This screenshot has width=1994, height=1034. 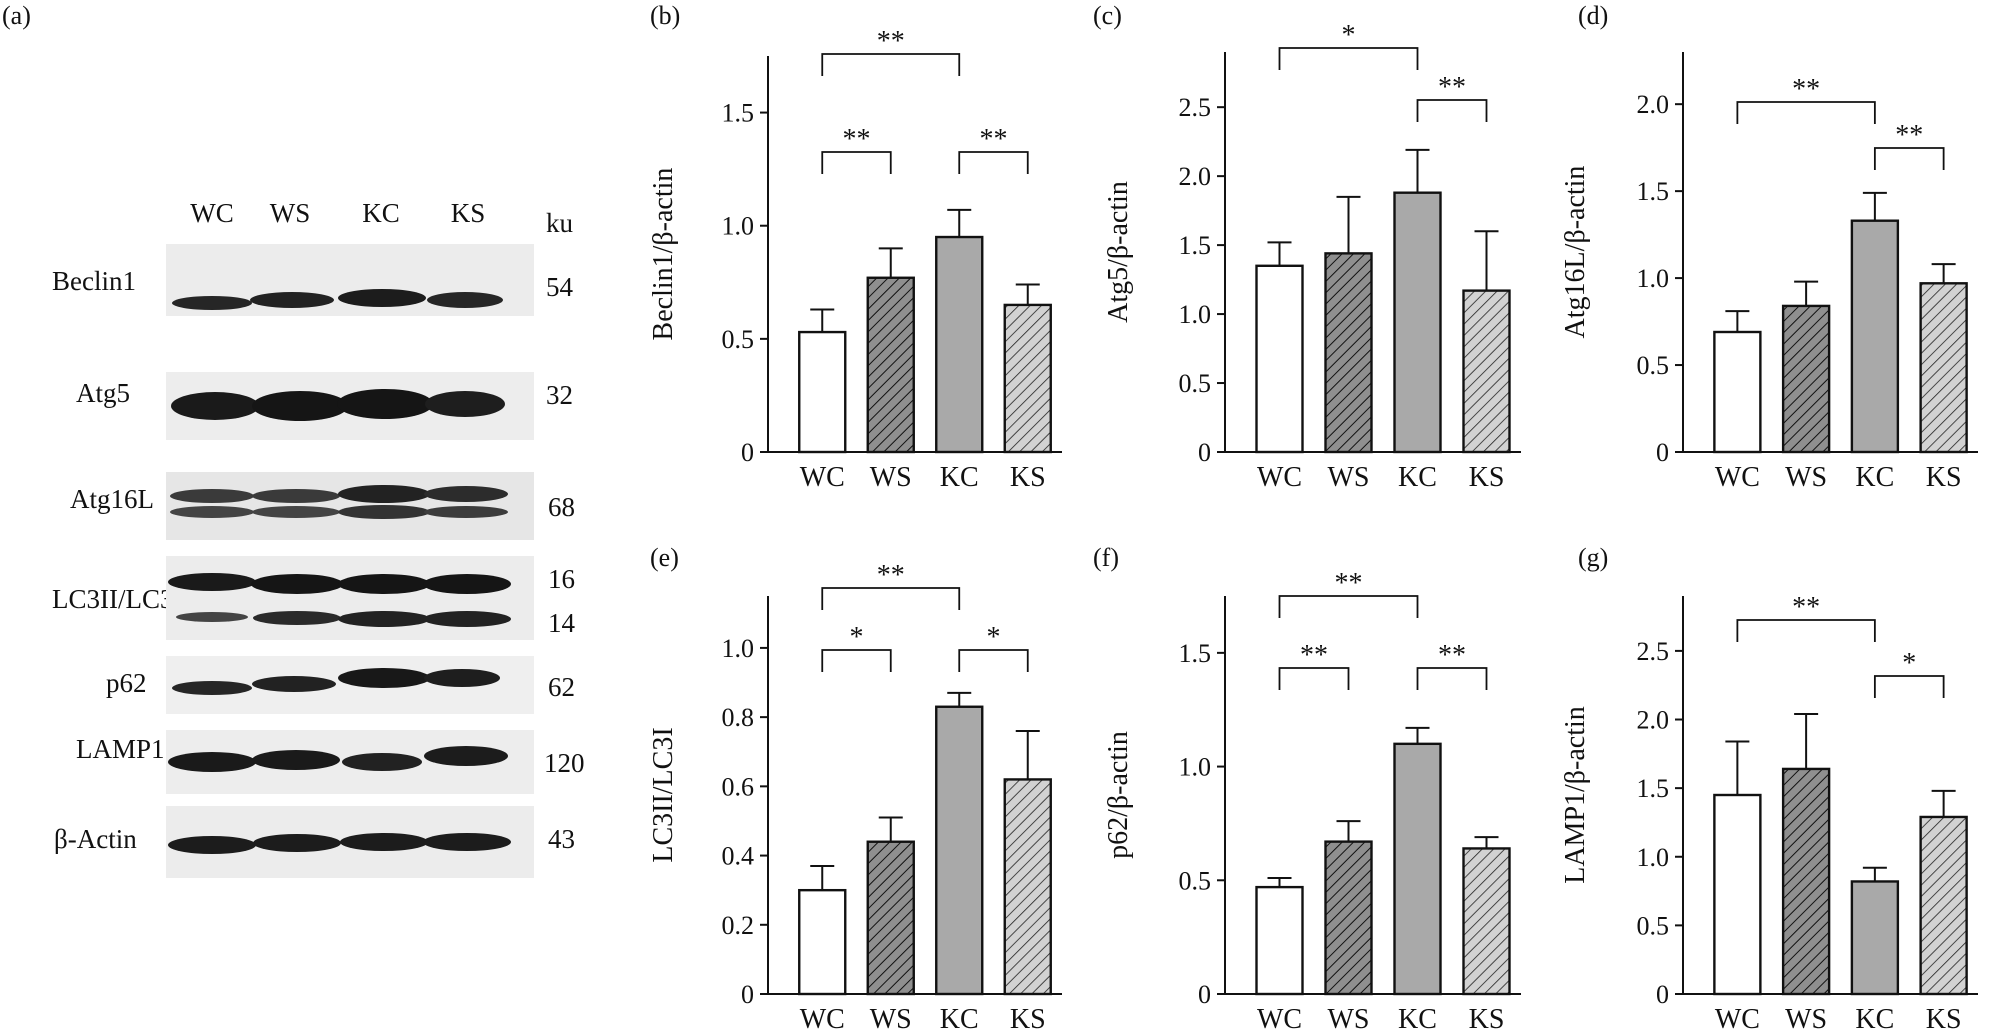 What do you see at coordinates (822, 477) in the screenshot?
I see `category-label-b-wc: WC` at bounding box center [822, 477].